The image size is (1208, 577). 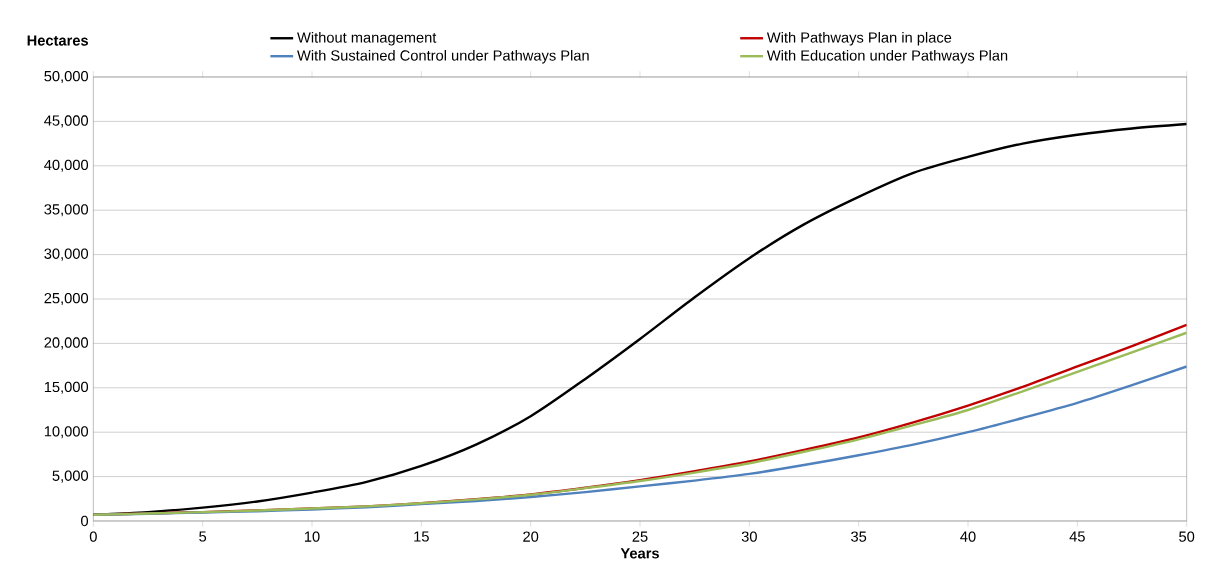 I want to click on y-tick-label: 10,000, so click(x=66, y=432).